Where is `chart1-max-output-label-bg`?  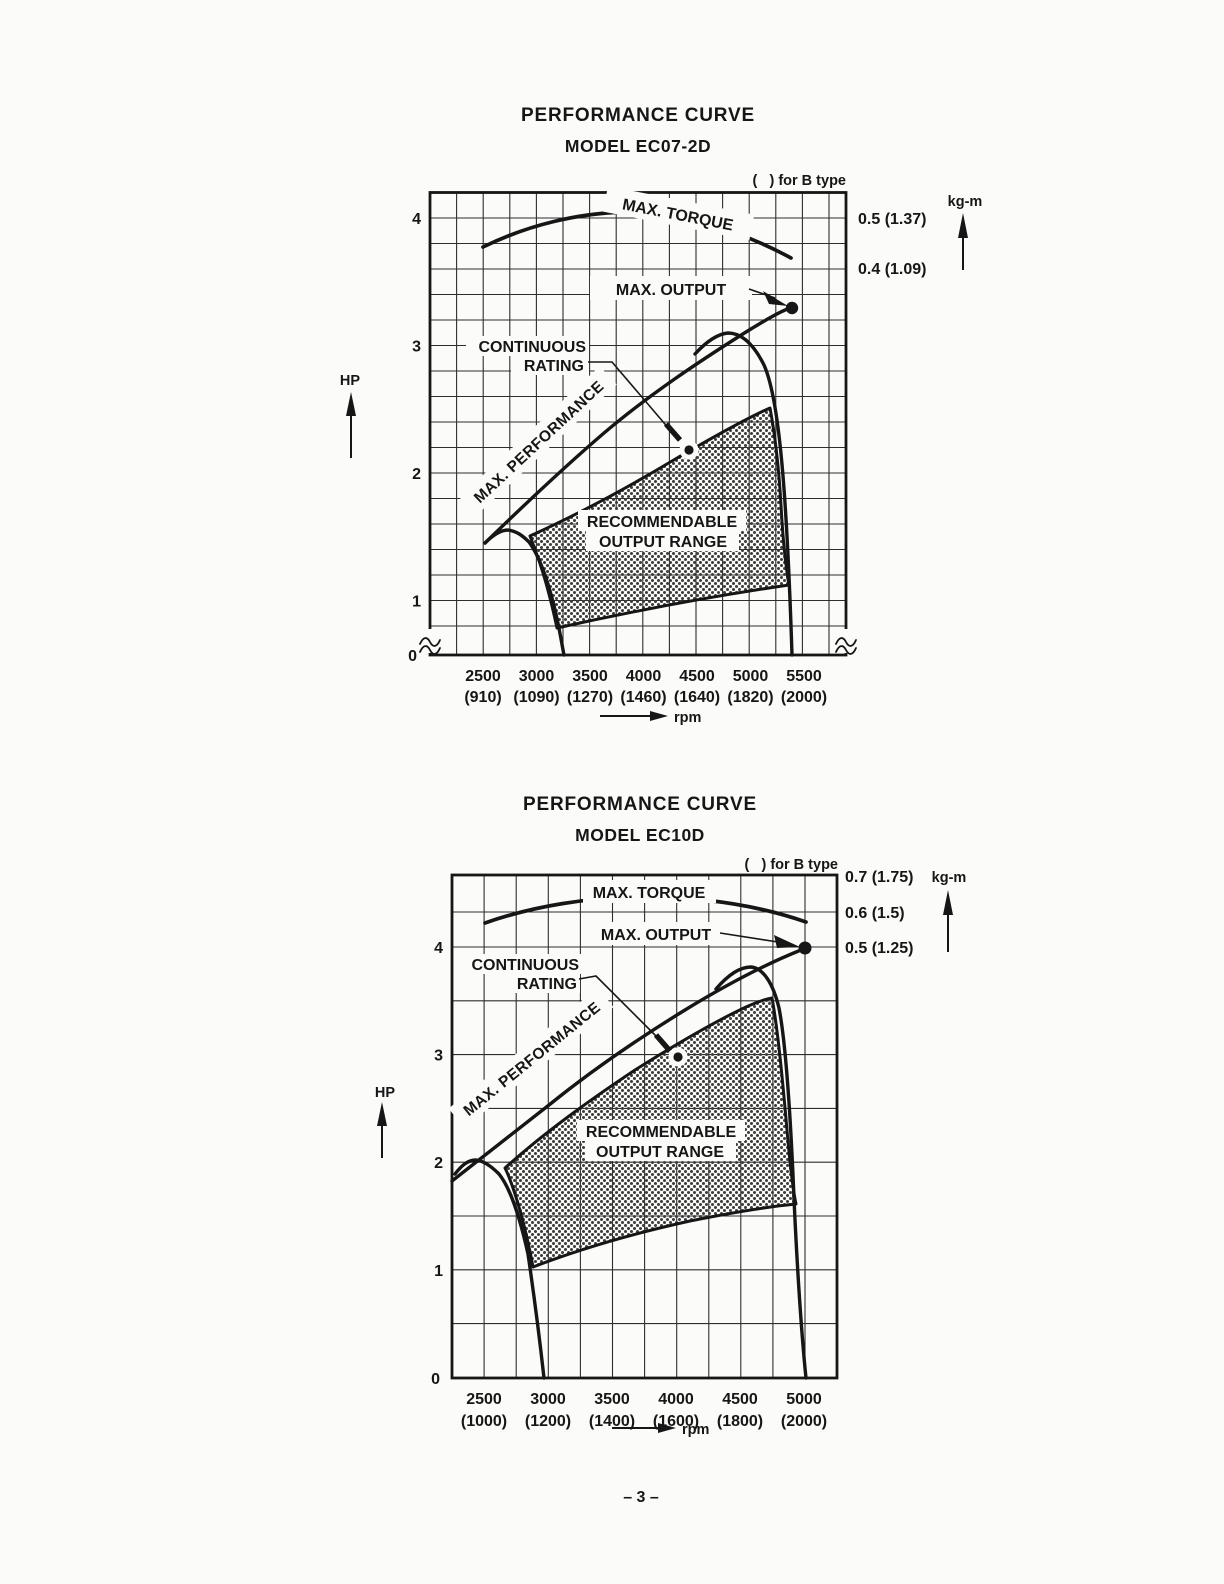
chart1-max-output-label-bg is located at coordinates (671, 288).